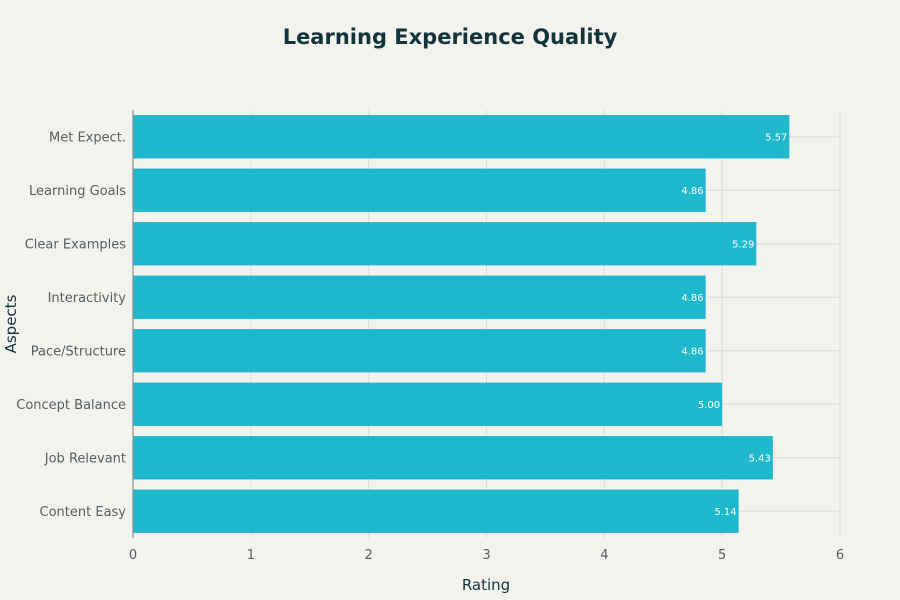 This screenshot has height=600, width=900. I want to click on bar-value-label: 5.00, so click(709, 405).